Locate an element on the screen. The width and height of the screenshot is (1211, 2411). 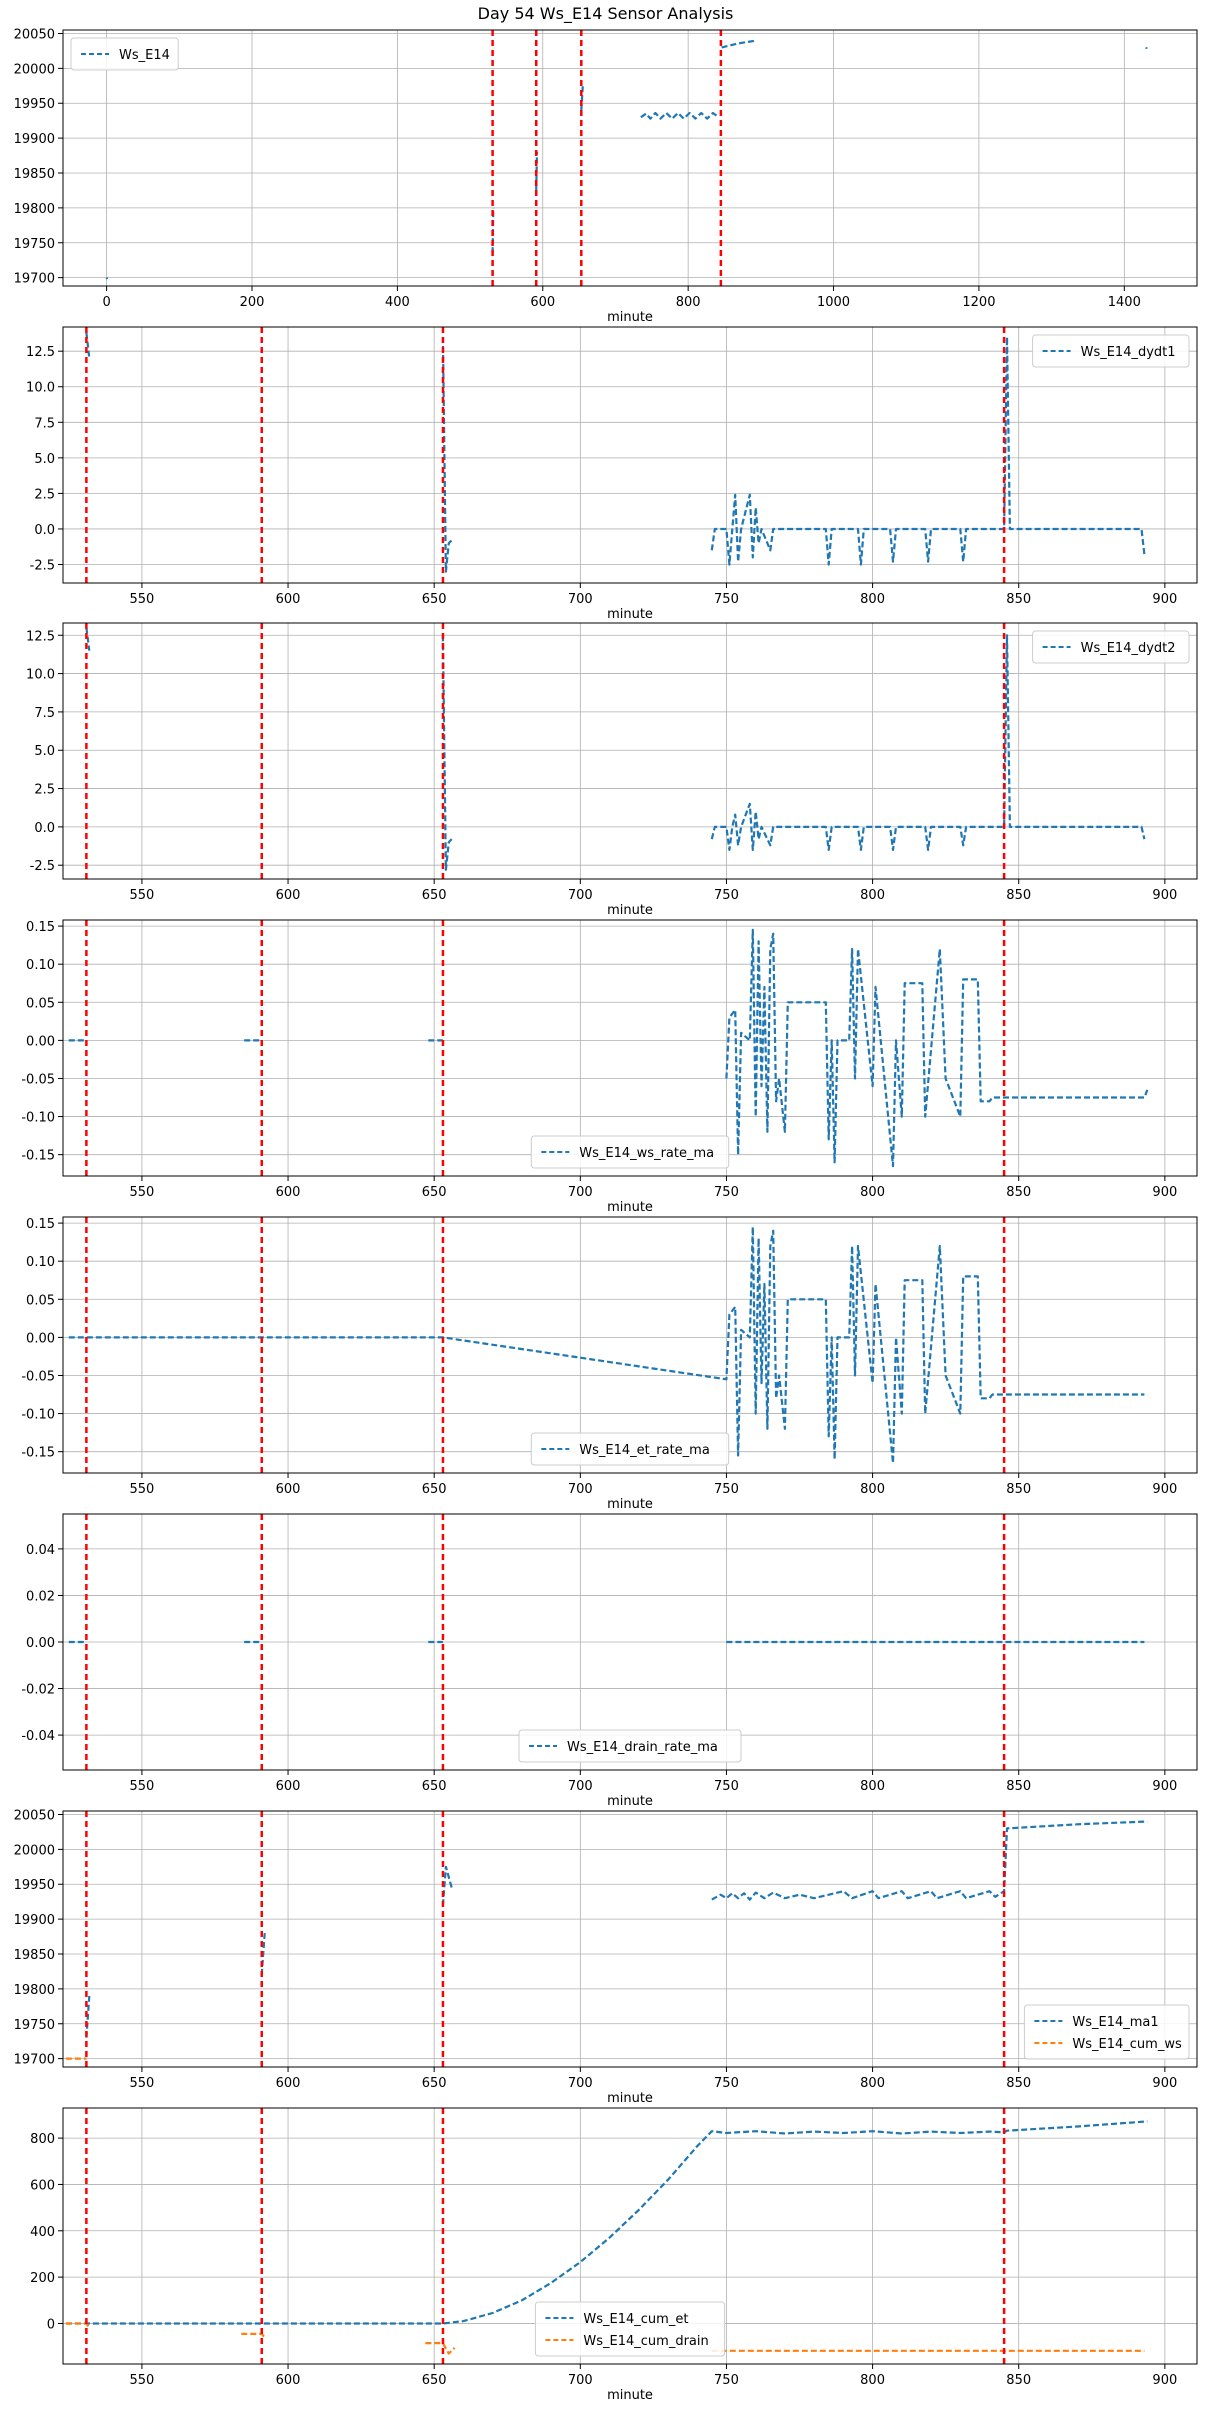
y-tick-label: 400 is located at coordinates (42, 2232).